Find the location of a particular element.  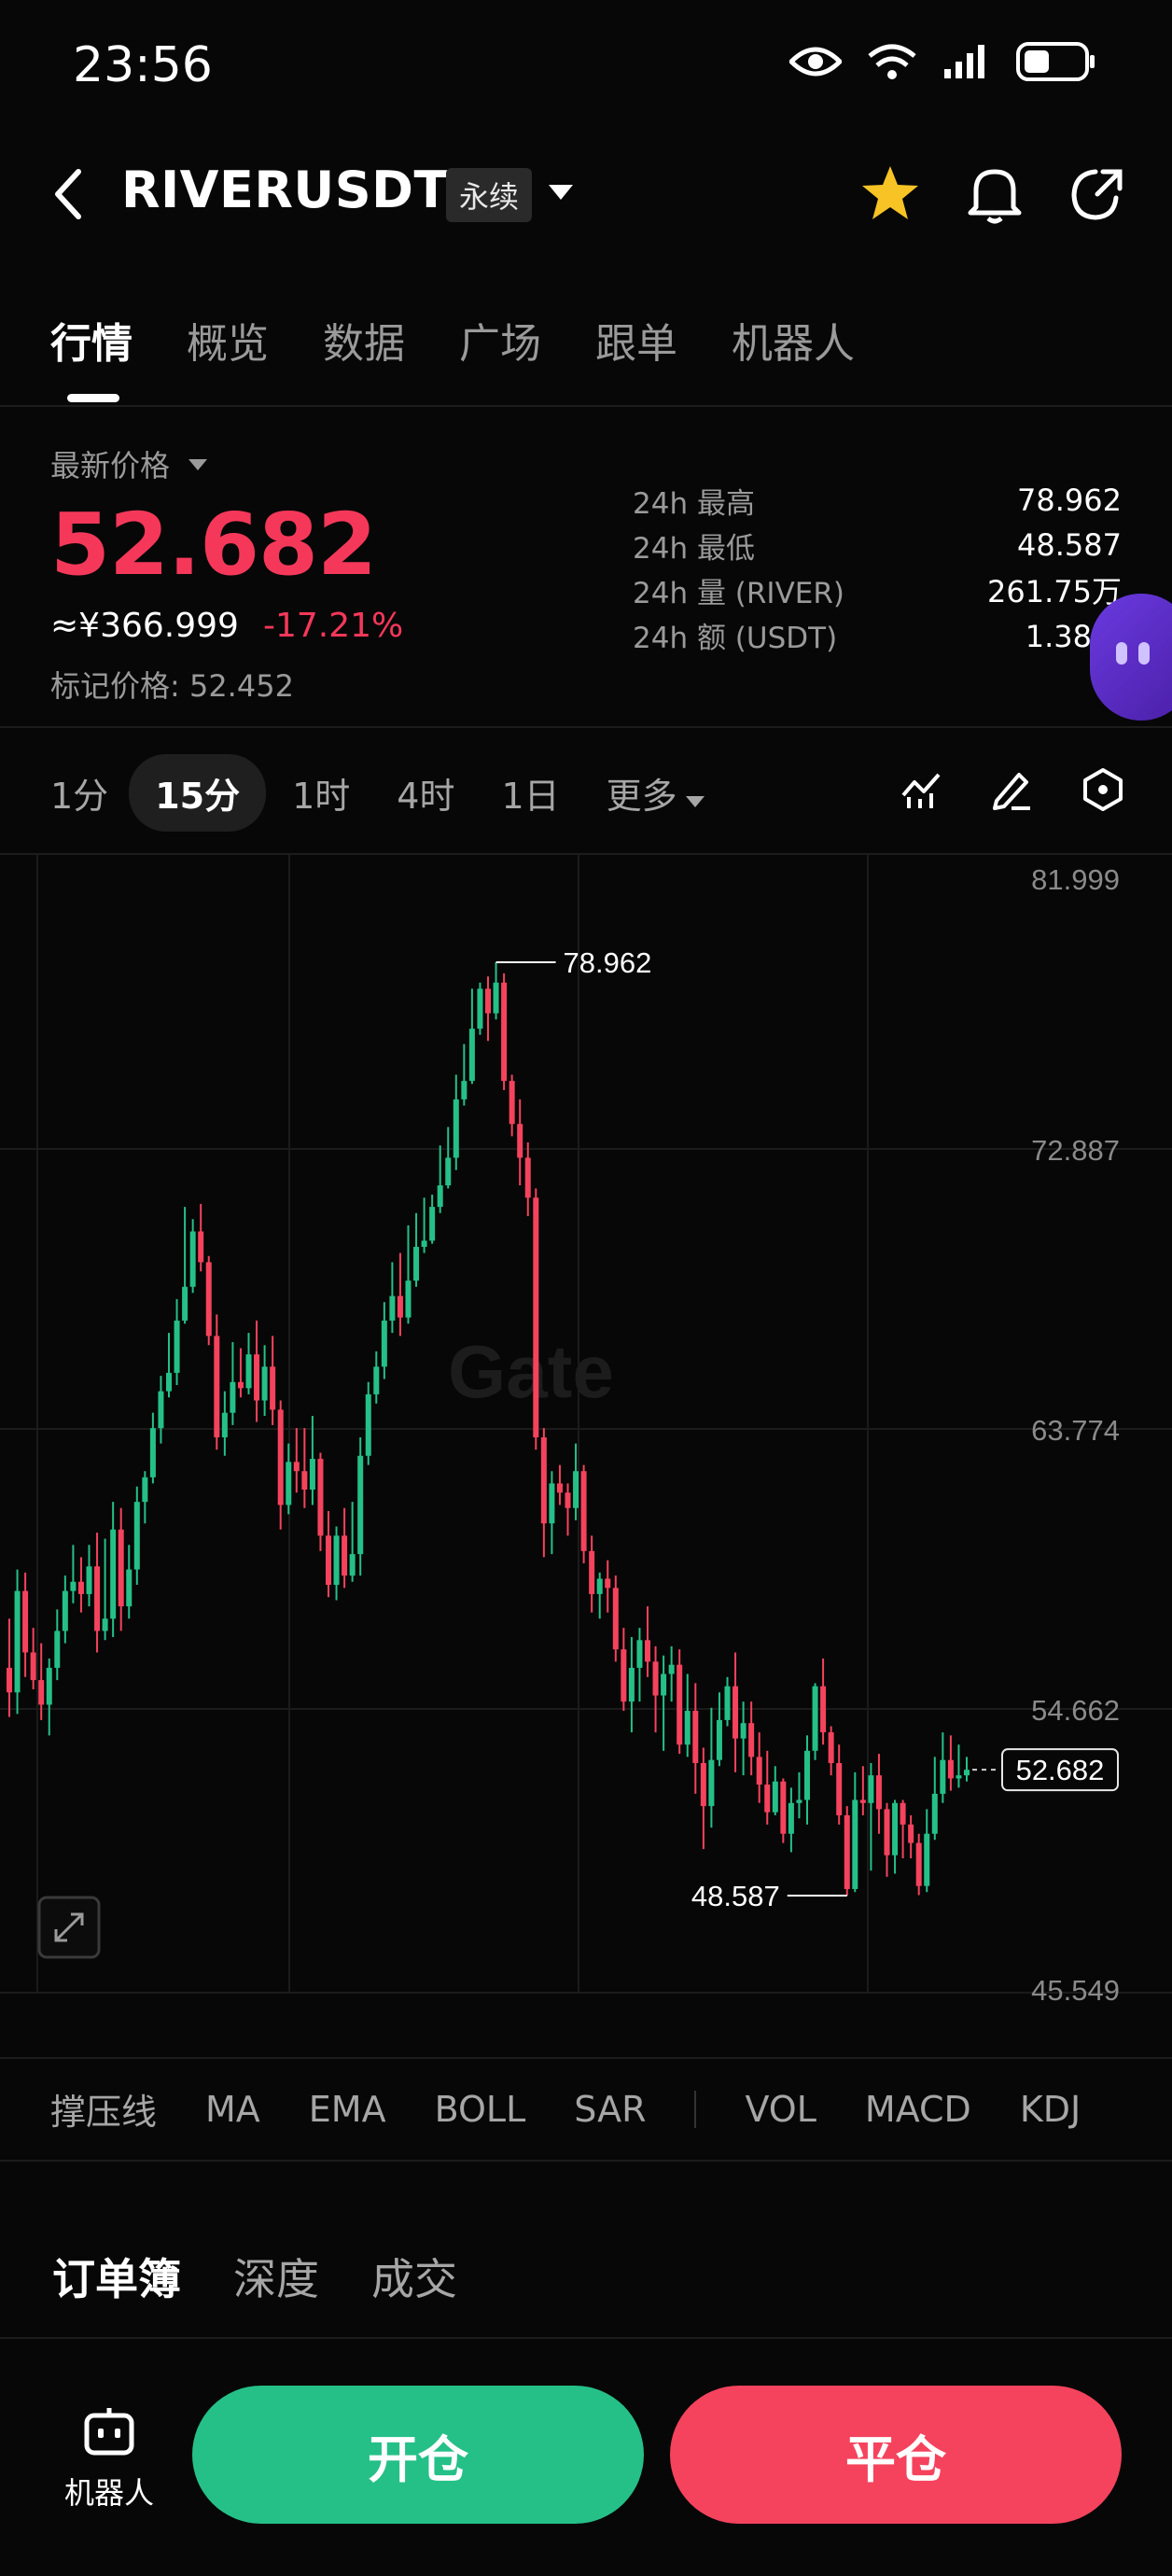

indicator-vol: VOL is located at coordinates (780, 2109).